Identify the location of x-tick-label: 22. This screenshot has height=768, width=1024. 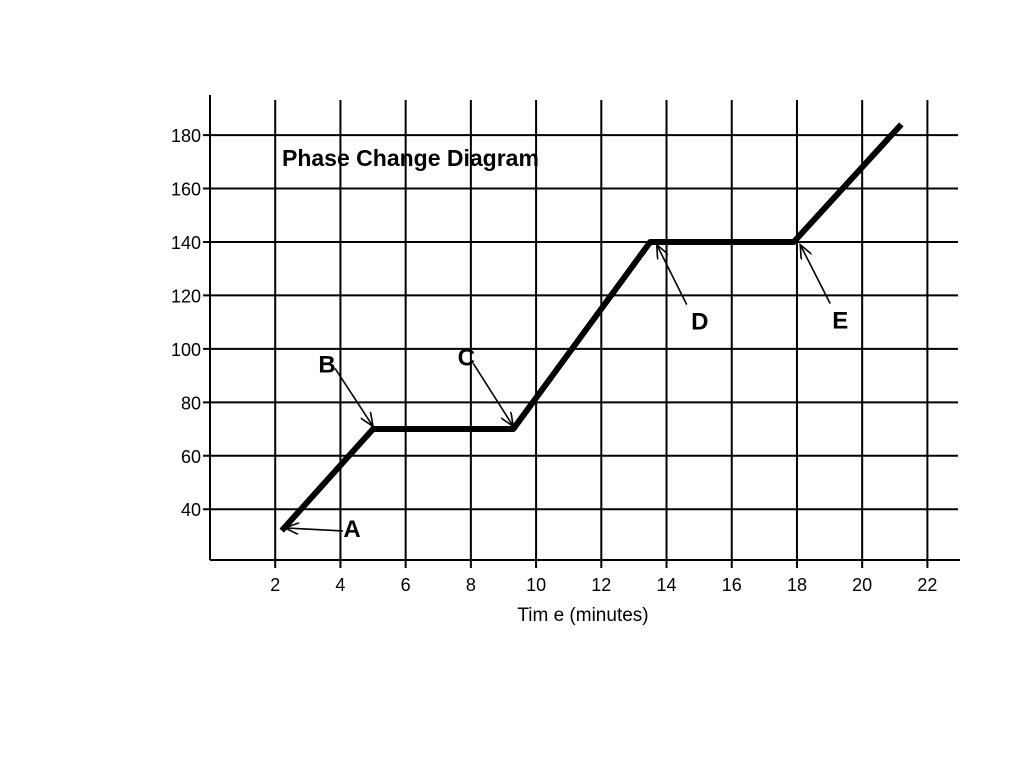
(927, 585).